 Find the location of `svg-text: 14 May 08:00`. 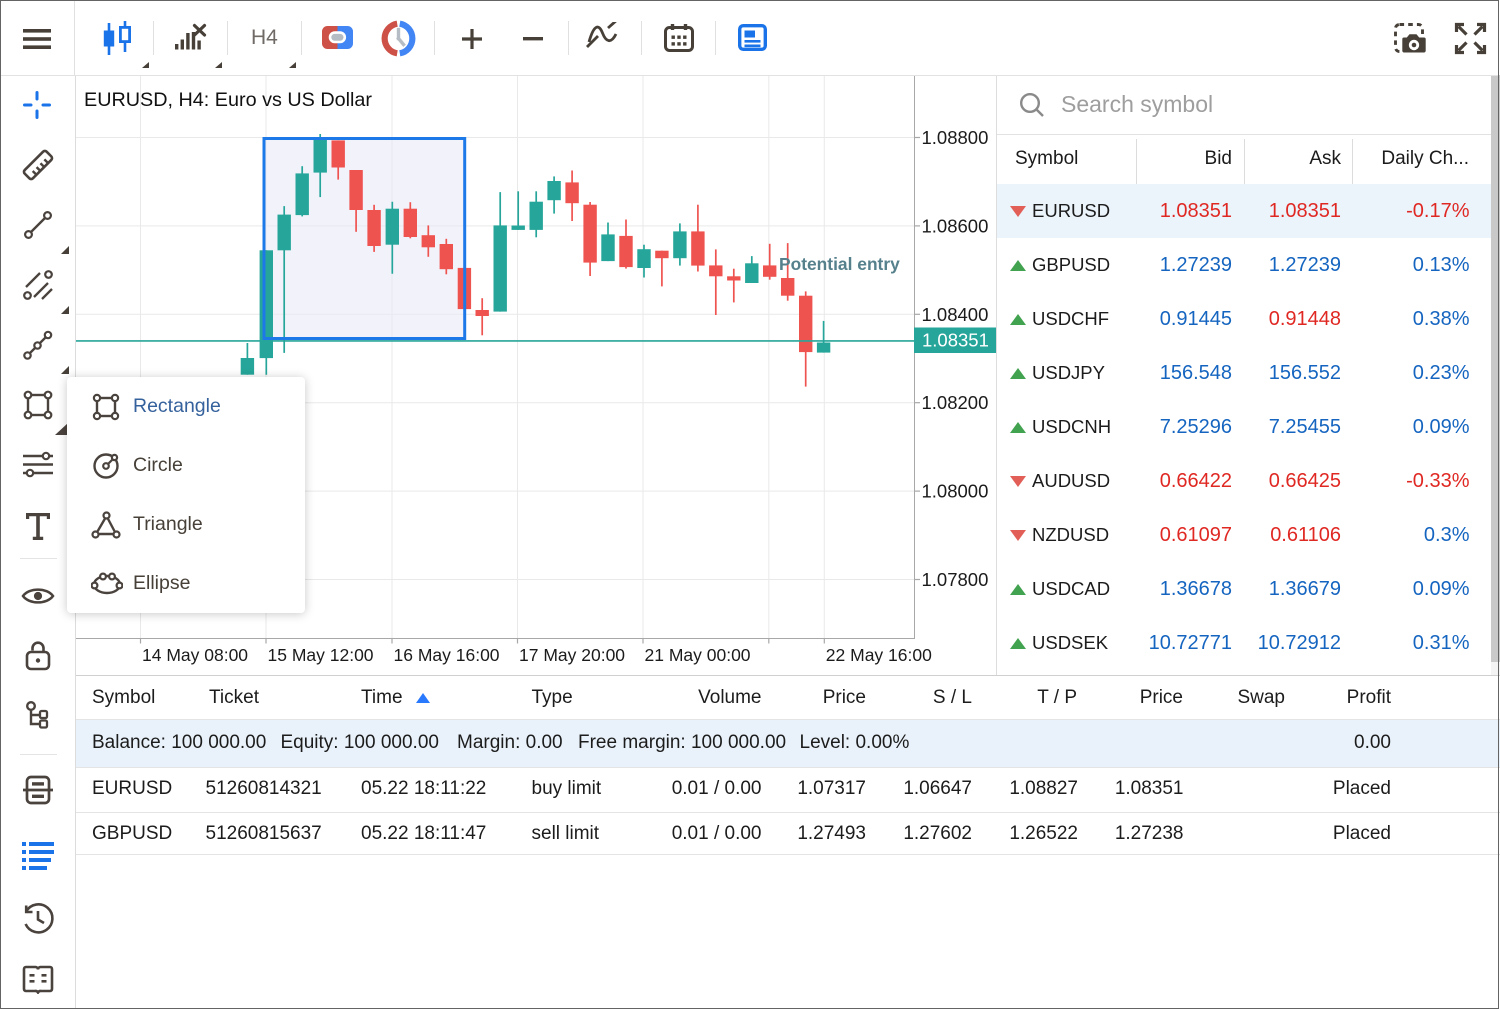

svg-text: 14 May 08:00 is located at coordinates (195, 655).